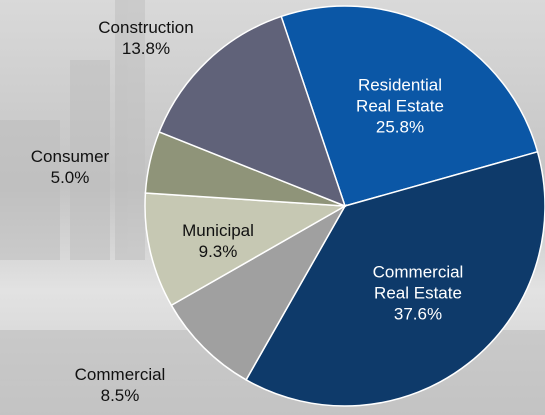 The width and height of the screenshot is (545, 415). I want to click on slice-label: Commercial Real Estate 37.6%, so click(418, 293).